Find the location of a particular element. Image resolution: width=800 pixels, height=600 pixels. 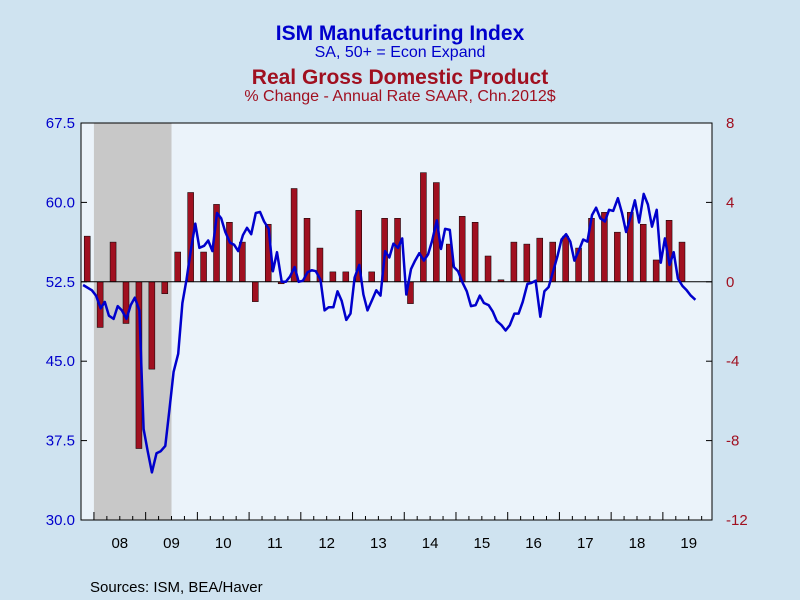

recession-shade is located at coordinates (132, 321).